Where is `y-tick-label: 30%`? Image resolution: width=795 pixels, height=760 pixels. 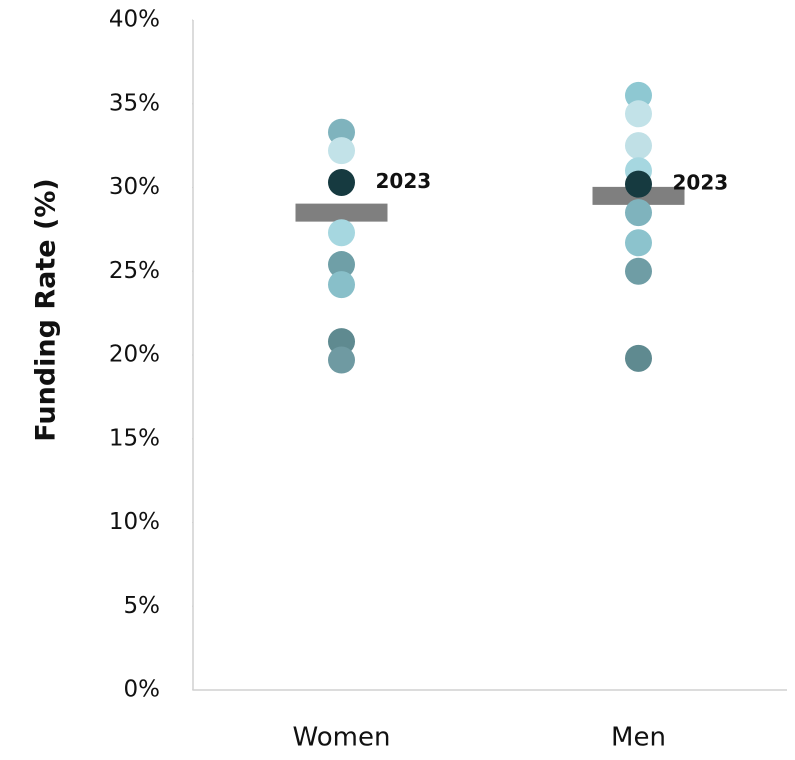
y-tick-label: 30% is located at coordinates (134, 187).